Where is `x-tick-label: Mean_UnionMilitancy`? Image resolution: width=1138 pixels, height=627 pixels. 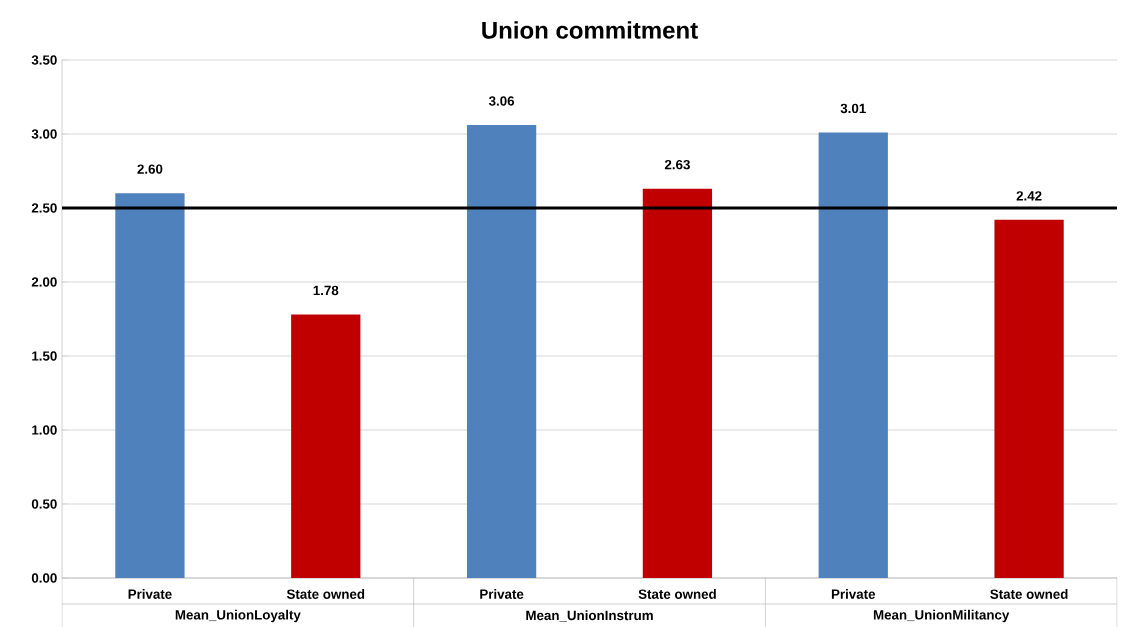
x-tick-label: Mean_UnionMilitancy is located at coordinates (941, 616).